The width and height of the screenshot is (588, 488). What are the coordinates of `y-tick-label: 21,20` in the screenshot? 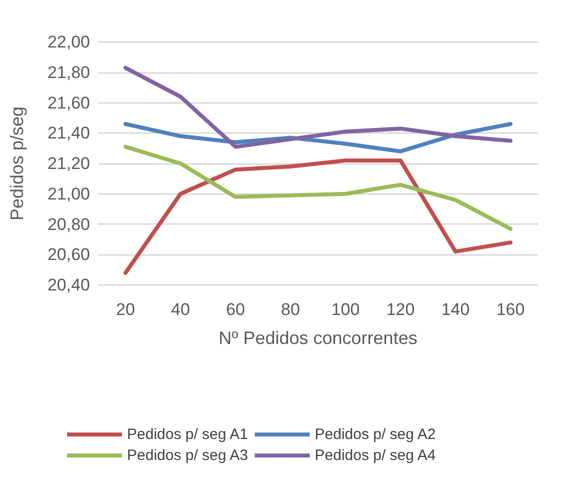 It's located at (68, 163).